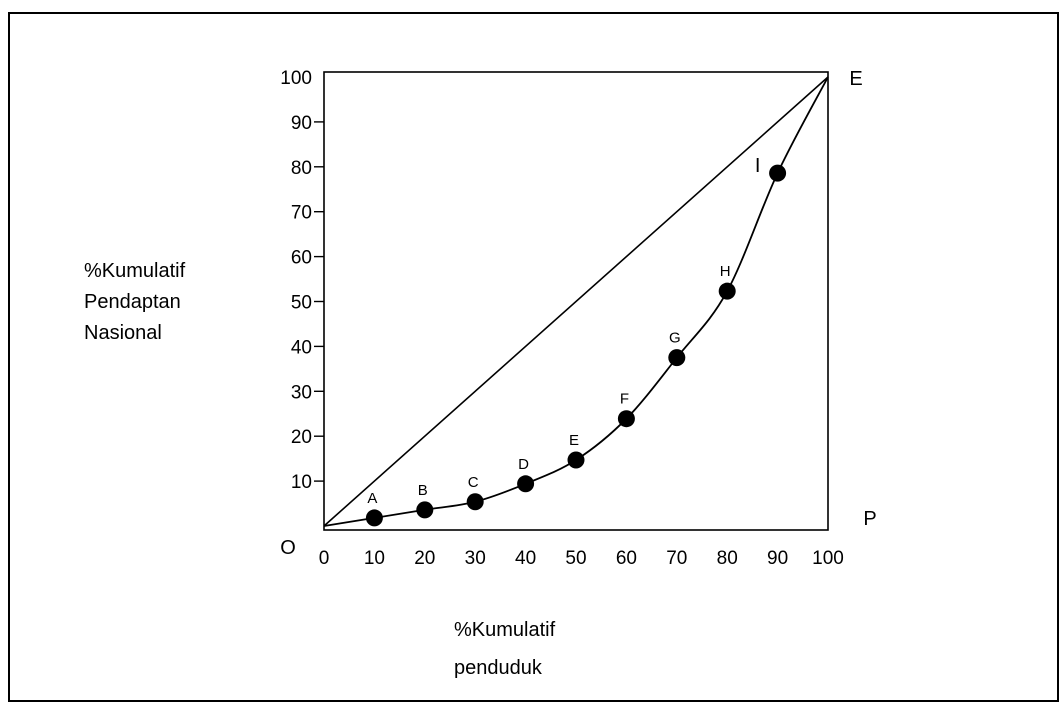  I want to click on x-axis-label: %Kumulatif penduduk, so click(504, 649).